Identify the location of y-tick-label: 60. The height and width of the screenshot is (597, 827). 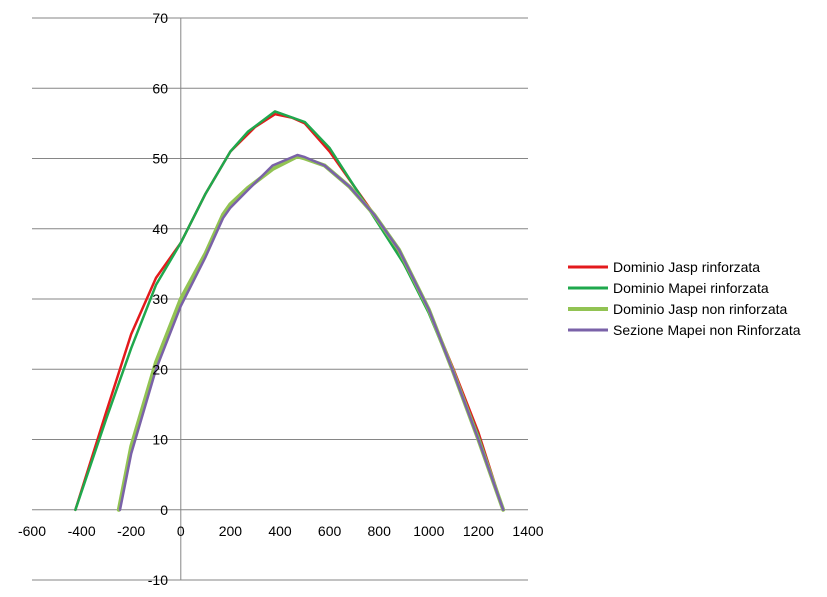
(160, 88).